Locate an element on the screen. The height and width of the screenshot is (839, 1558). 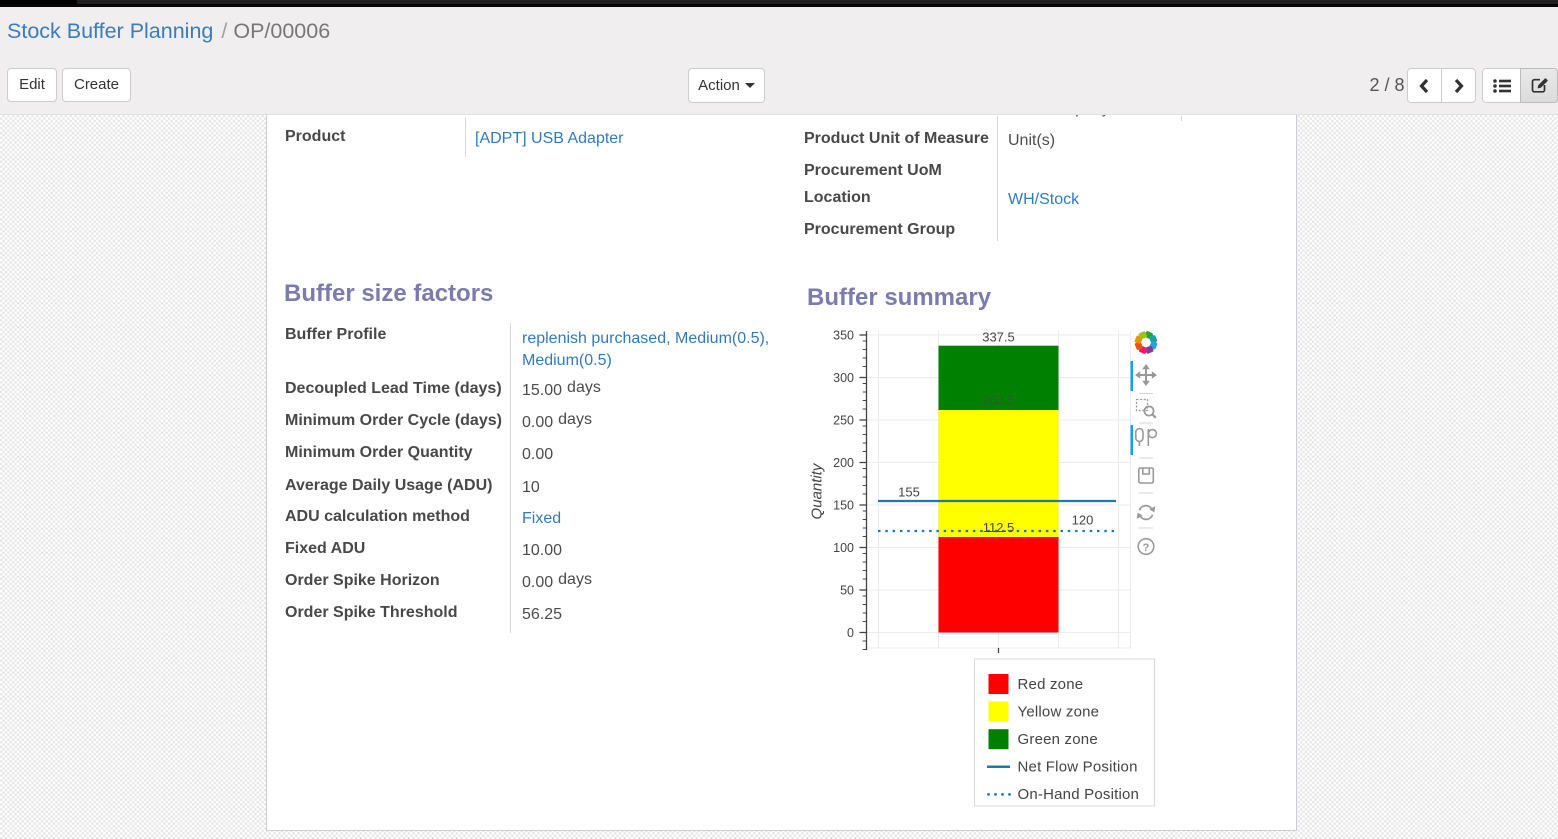
svg-text: 262.5 is located at coordinates (998, 400).